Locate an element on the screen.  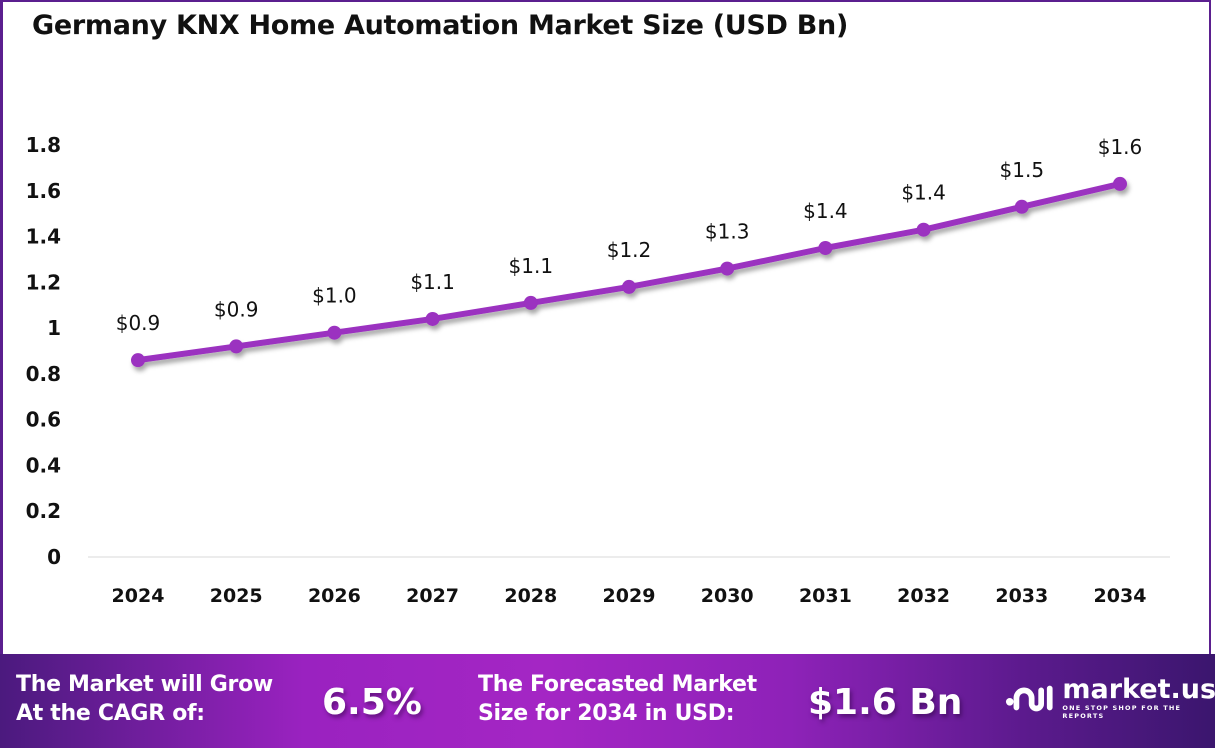
y-tick-label: 0.4 is located at coordinates (43, 465).